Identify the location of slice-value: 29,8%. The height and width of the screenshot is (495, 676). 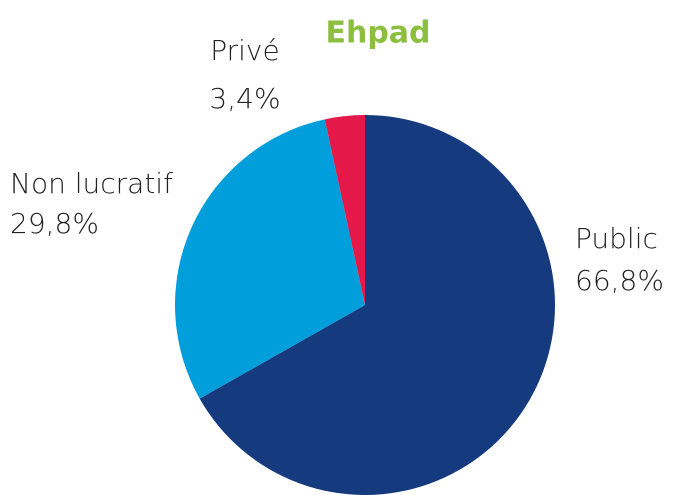
(54, 223).